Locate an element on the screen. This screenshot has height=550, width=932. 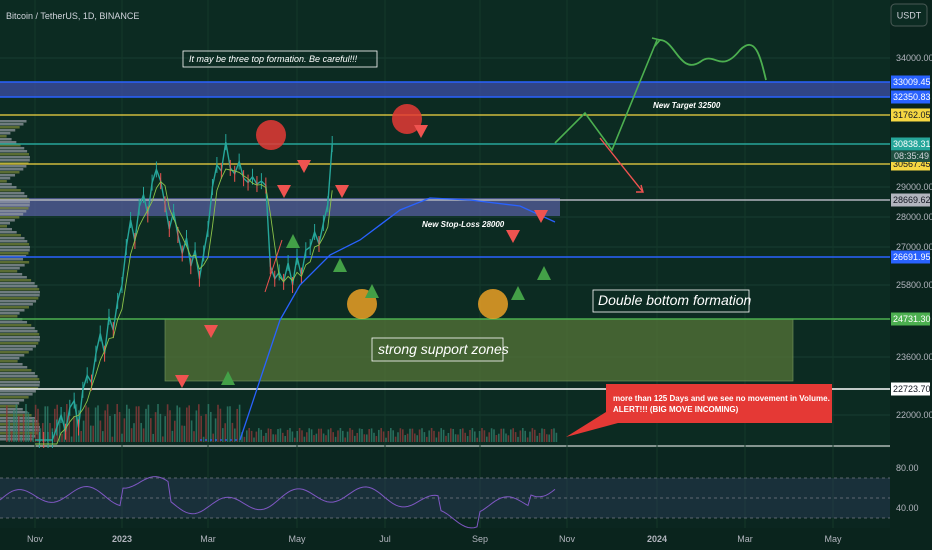
time-axis-panel is located at coordinates (466, 539).